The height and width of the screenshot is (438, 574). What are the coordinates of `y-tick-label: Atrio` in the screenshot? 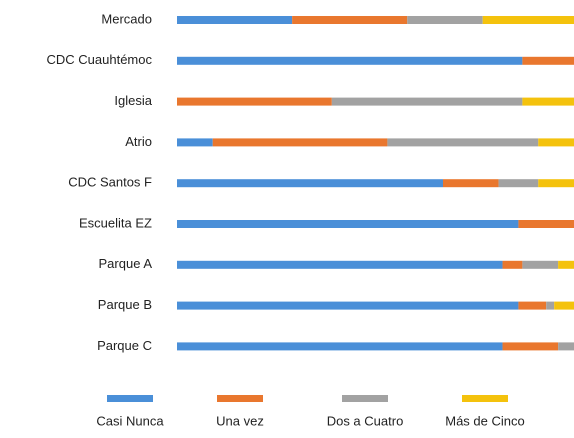 It's located at (138, 141).